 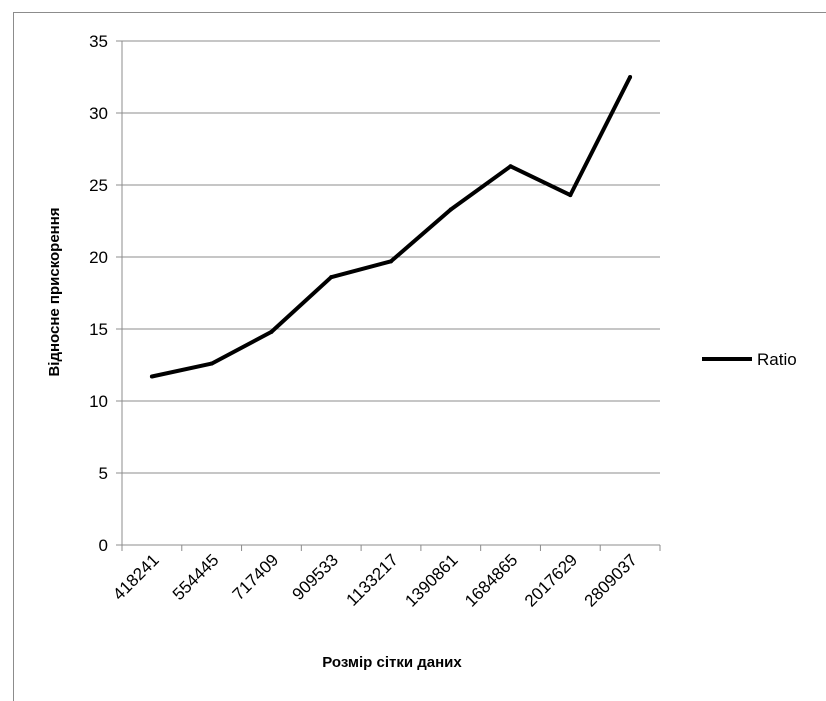 What do you see at coordinates (196, 577) in the screenshot?
I see `x-tick-label: 554445` at bounding box center [196, 577].